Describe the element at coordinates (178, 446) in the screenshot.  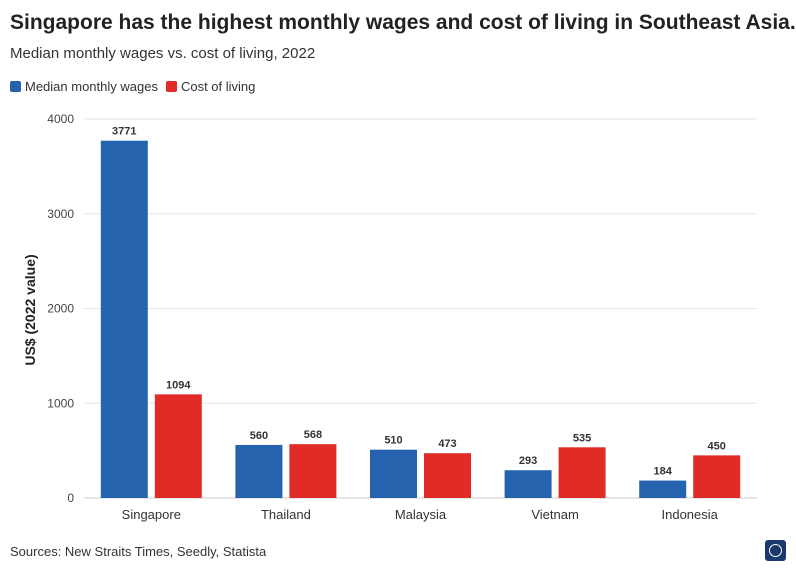
I see `bar-cost-singapore` at that location.